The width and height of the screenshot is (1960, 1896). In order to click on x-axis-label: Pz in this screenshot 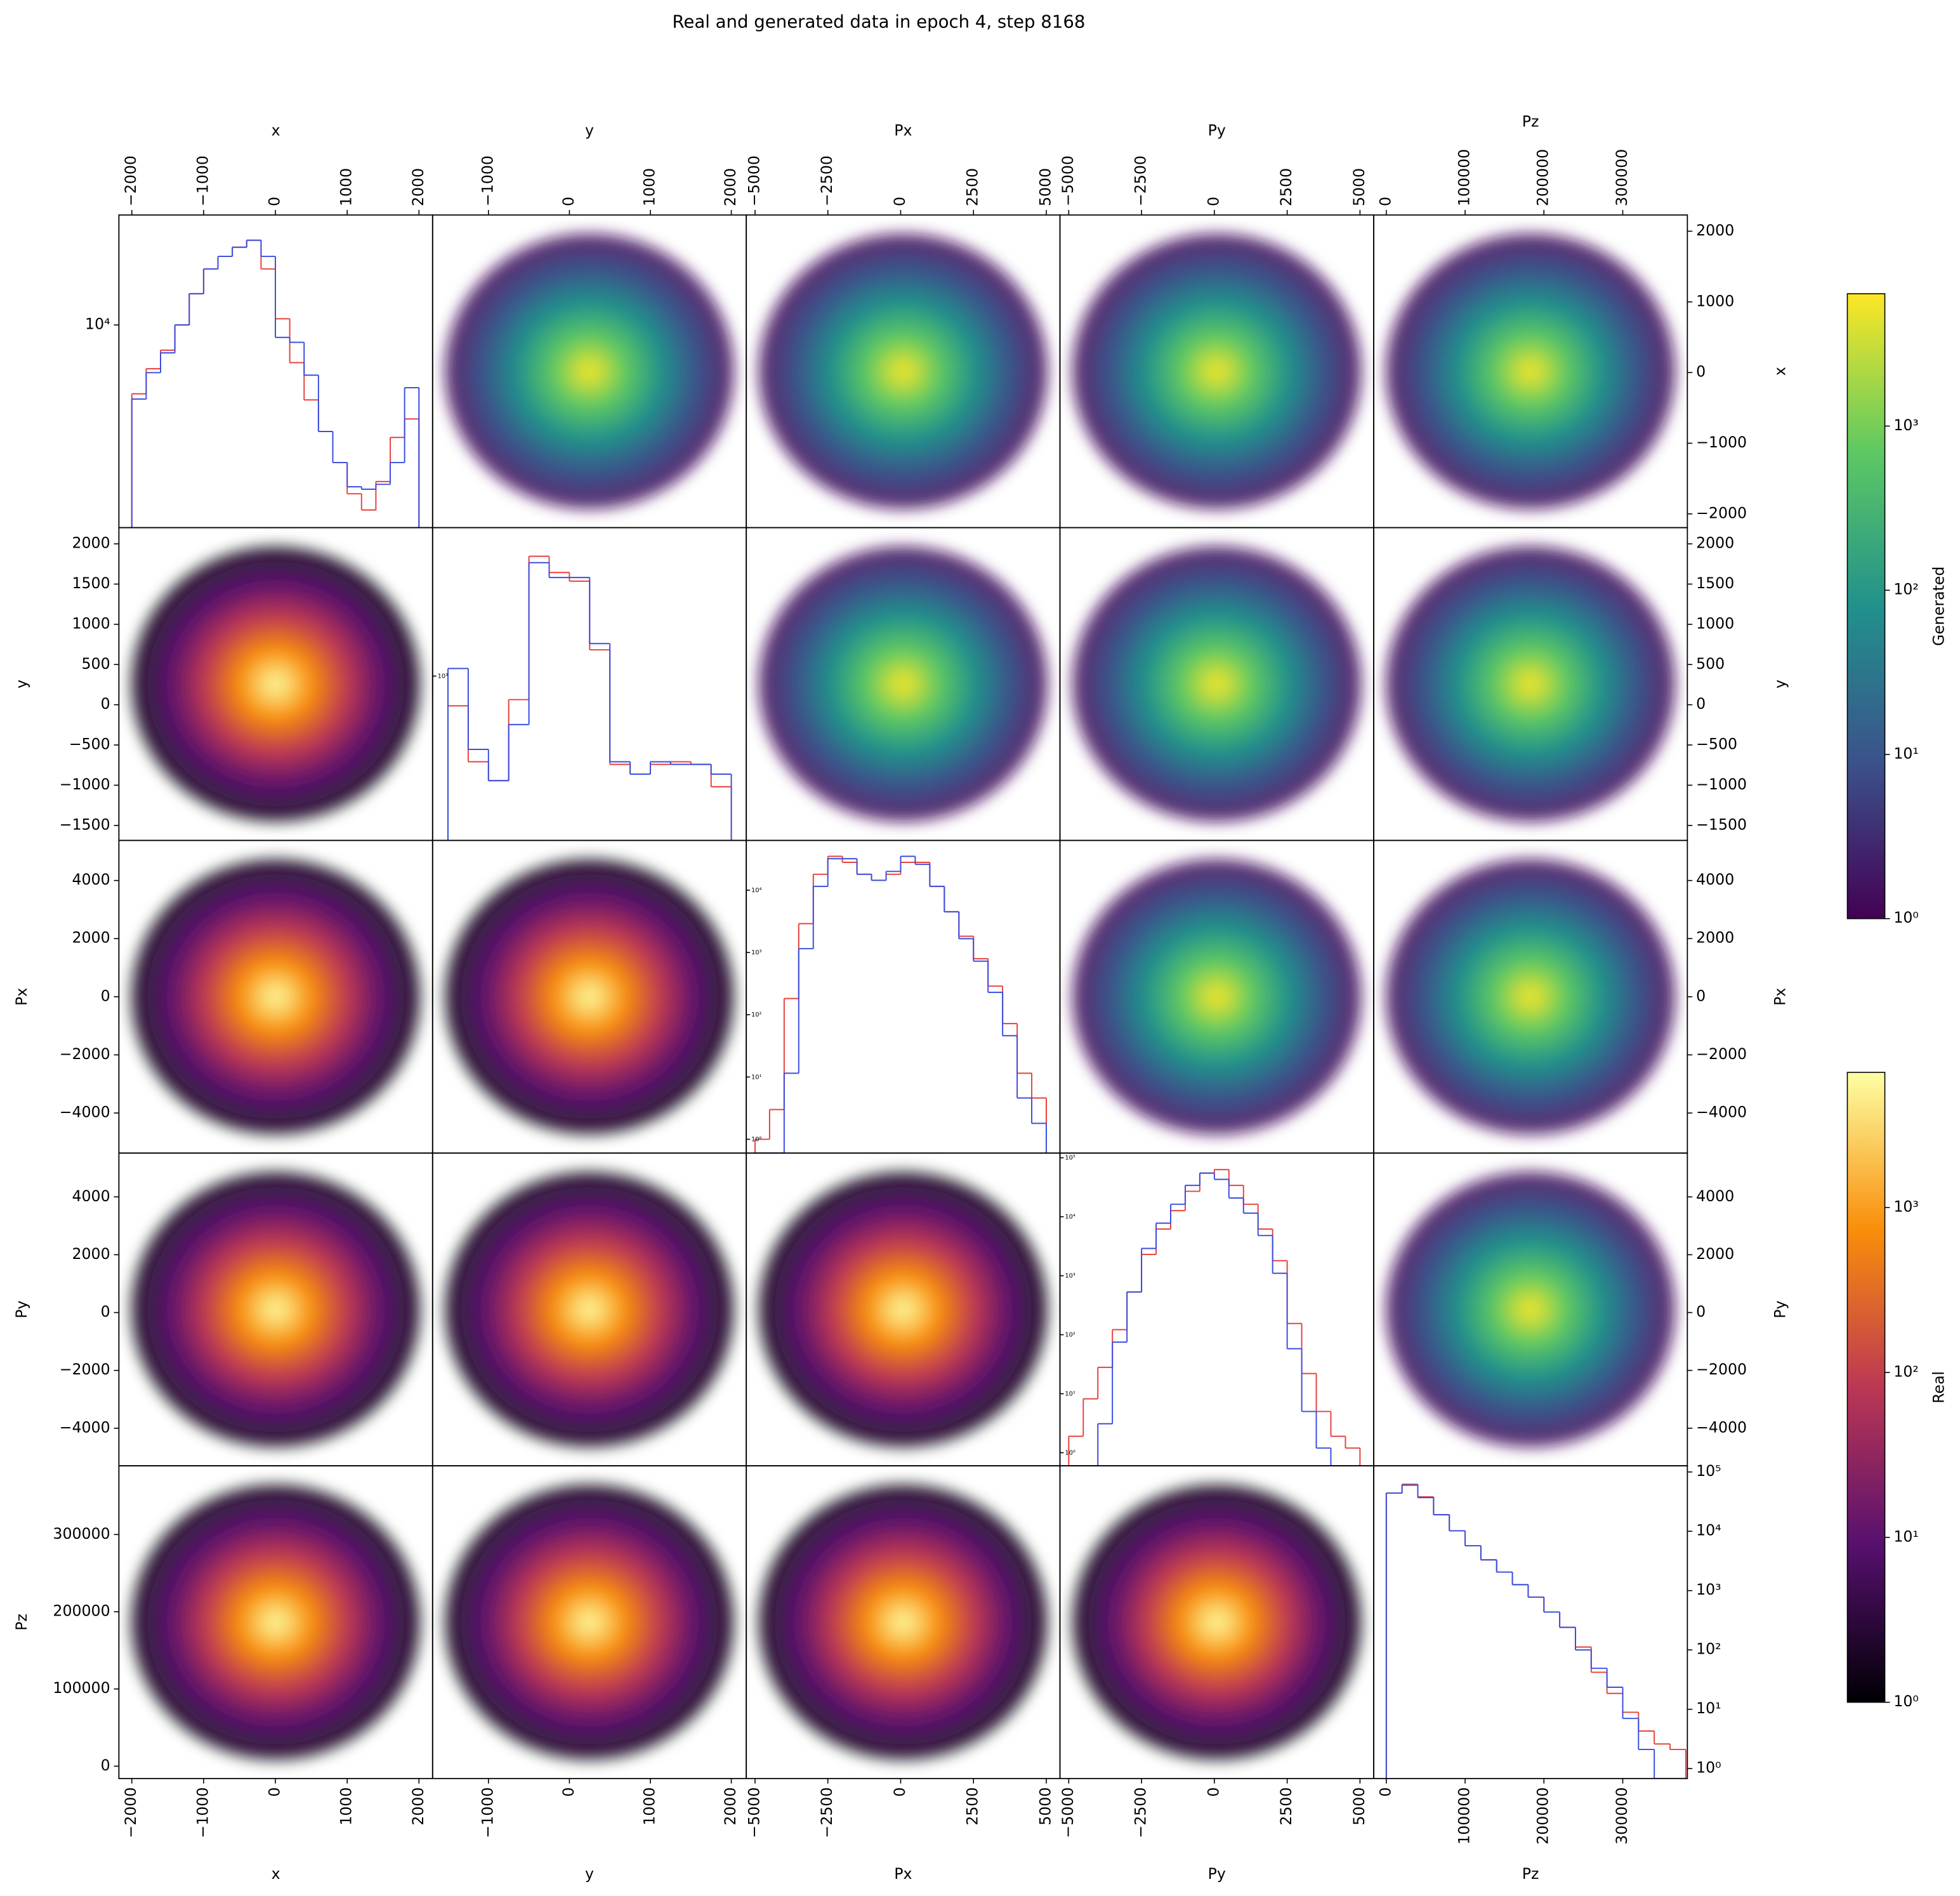, I will do `click(1531, 1874)`.